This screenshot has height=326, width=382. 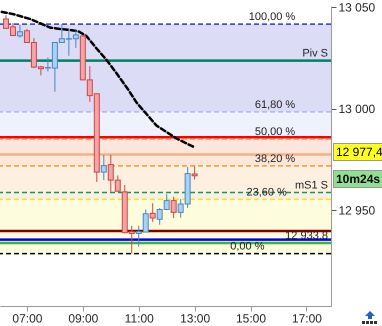 I want to click on ref-line-label: Piv S, so click(x=315, y=54).